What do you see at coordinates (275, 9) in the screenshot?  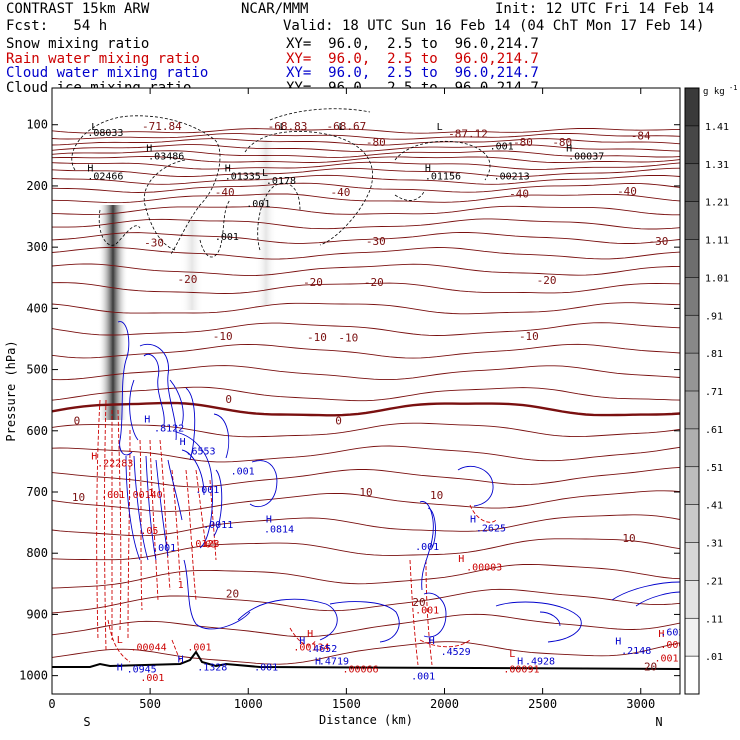 I see `org-title: NCAR/MMM` at bounding box center [275, 9].